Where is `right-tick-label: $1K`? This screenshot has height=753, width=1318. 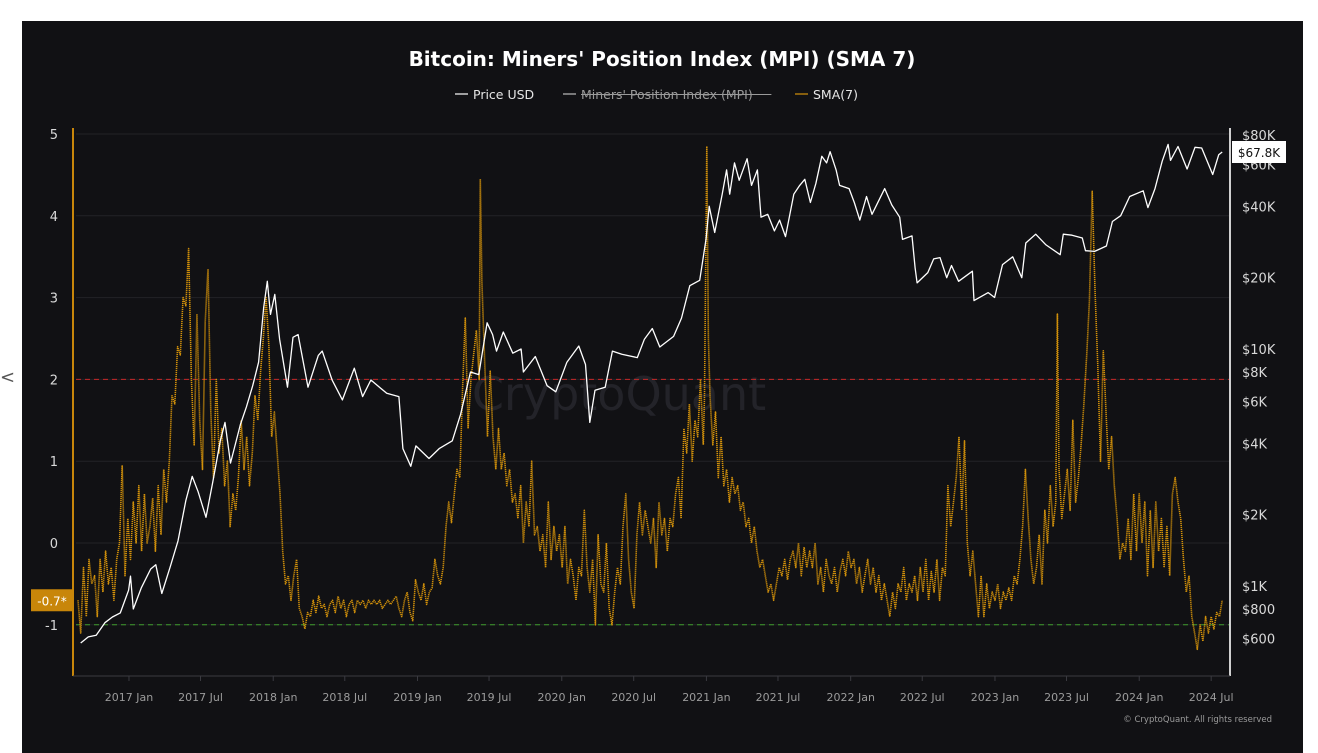 right-tick-label: $1K is located at coordinates (1255, 587).